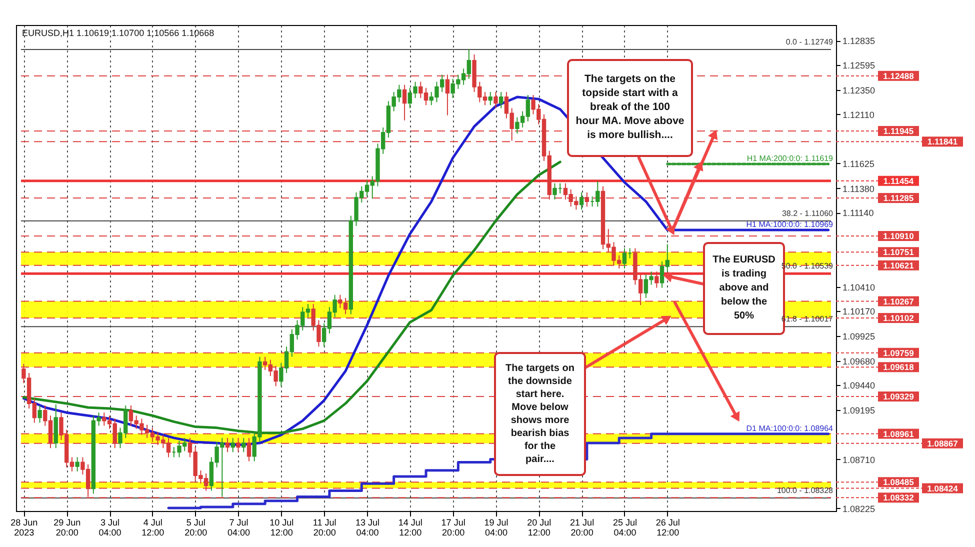 The image size is (975, 547). What do you see at coordinates (668, 528) in the screenshot?
I see `x-tick-label: 26 Jul 12:00` at bounding box center [668, 528].